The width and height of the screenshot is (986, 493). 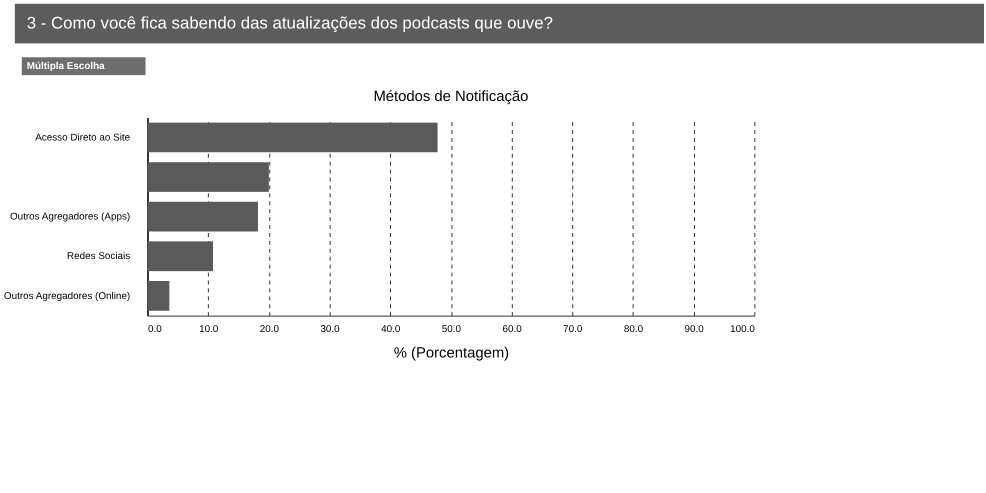 What do you see at coordinates (452, 354) in the screenshot?
I see `x-axis-title: % (Porcentagem)` at bounding box center [452, 354].